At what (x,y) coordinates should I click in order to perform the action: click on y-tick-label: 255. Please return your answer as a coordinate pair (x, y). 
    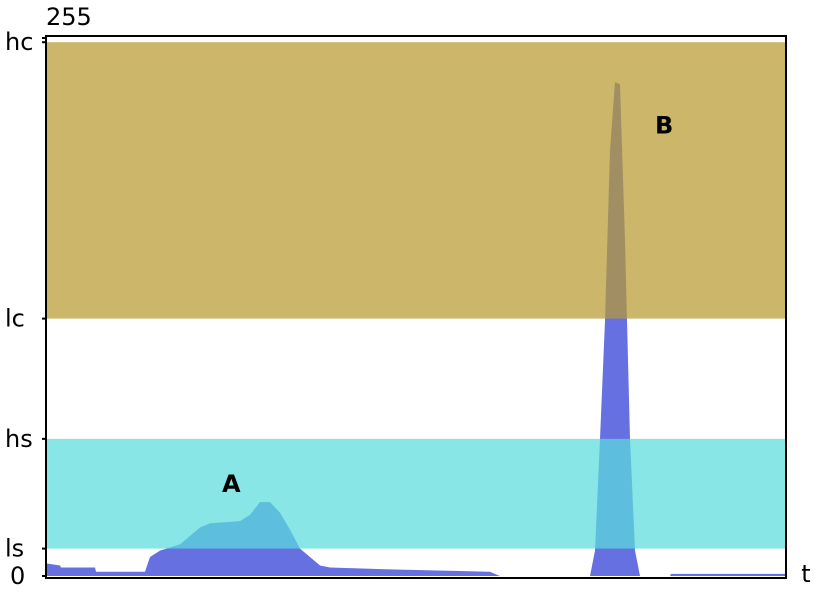
    Looking at the image, I should click on (69, 17).